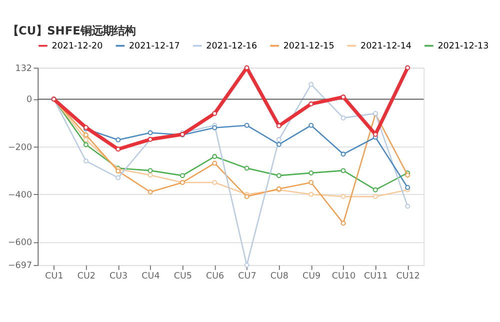  I want to click on x-tick-label: CU7, so click(247, 277).